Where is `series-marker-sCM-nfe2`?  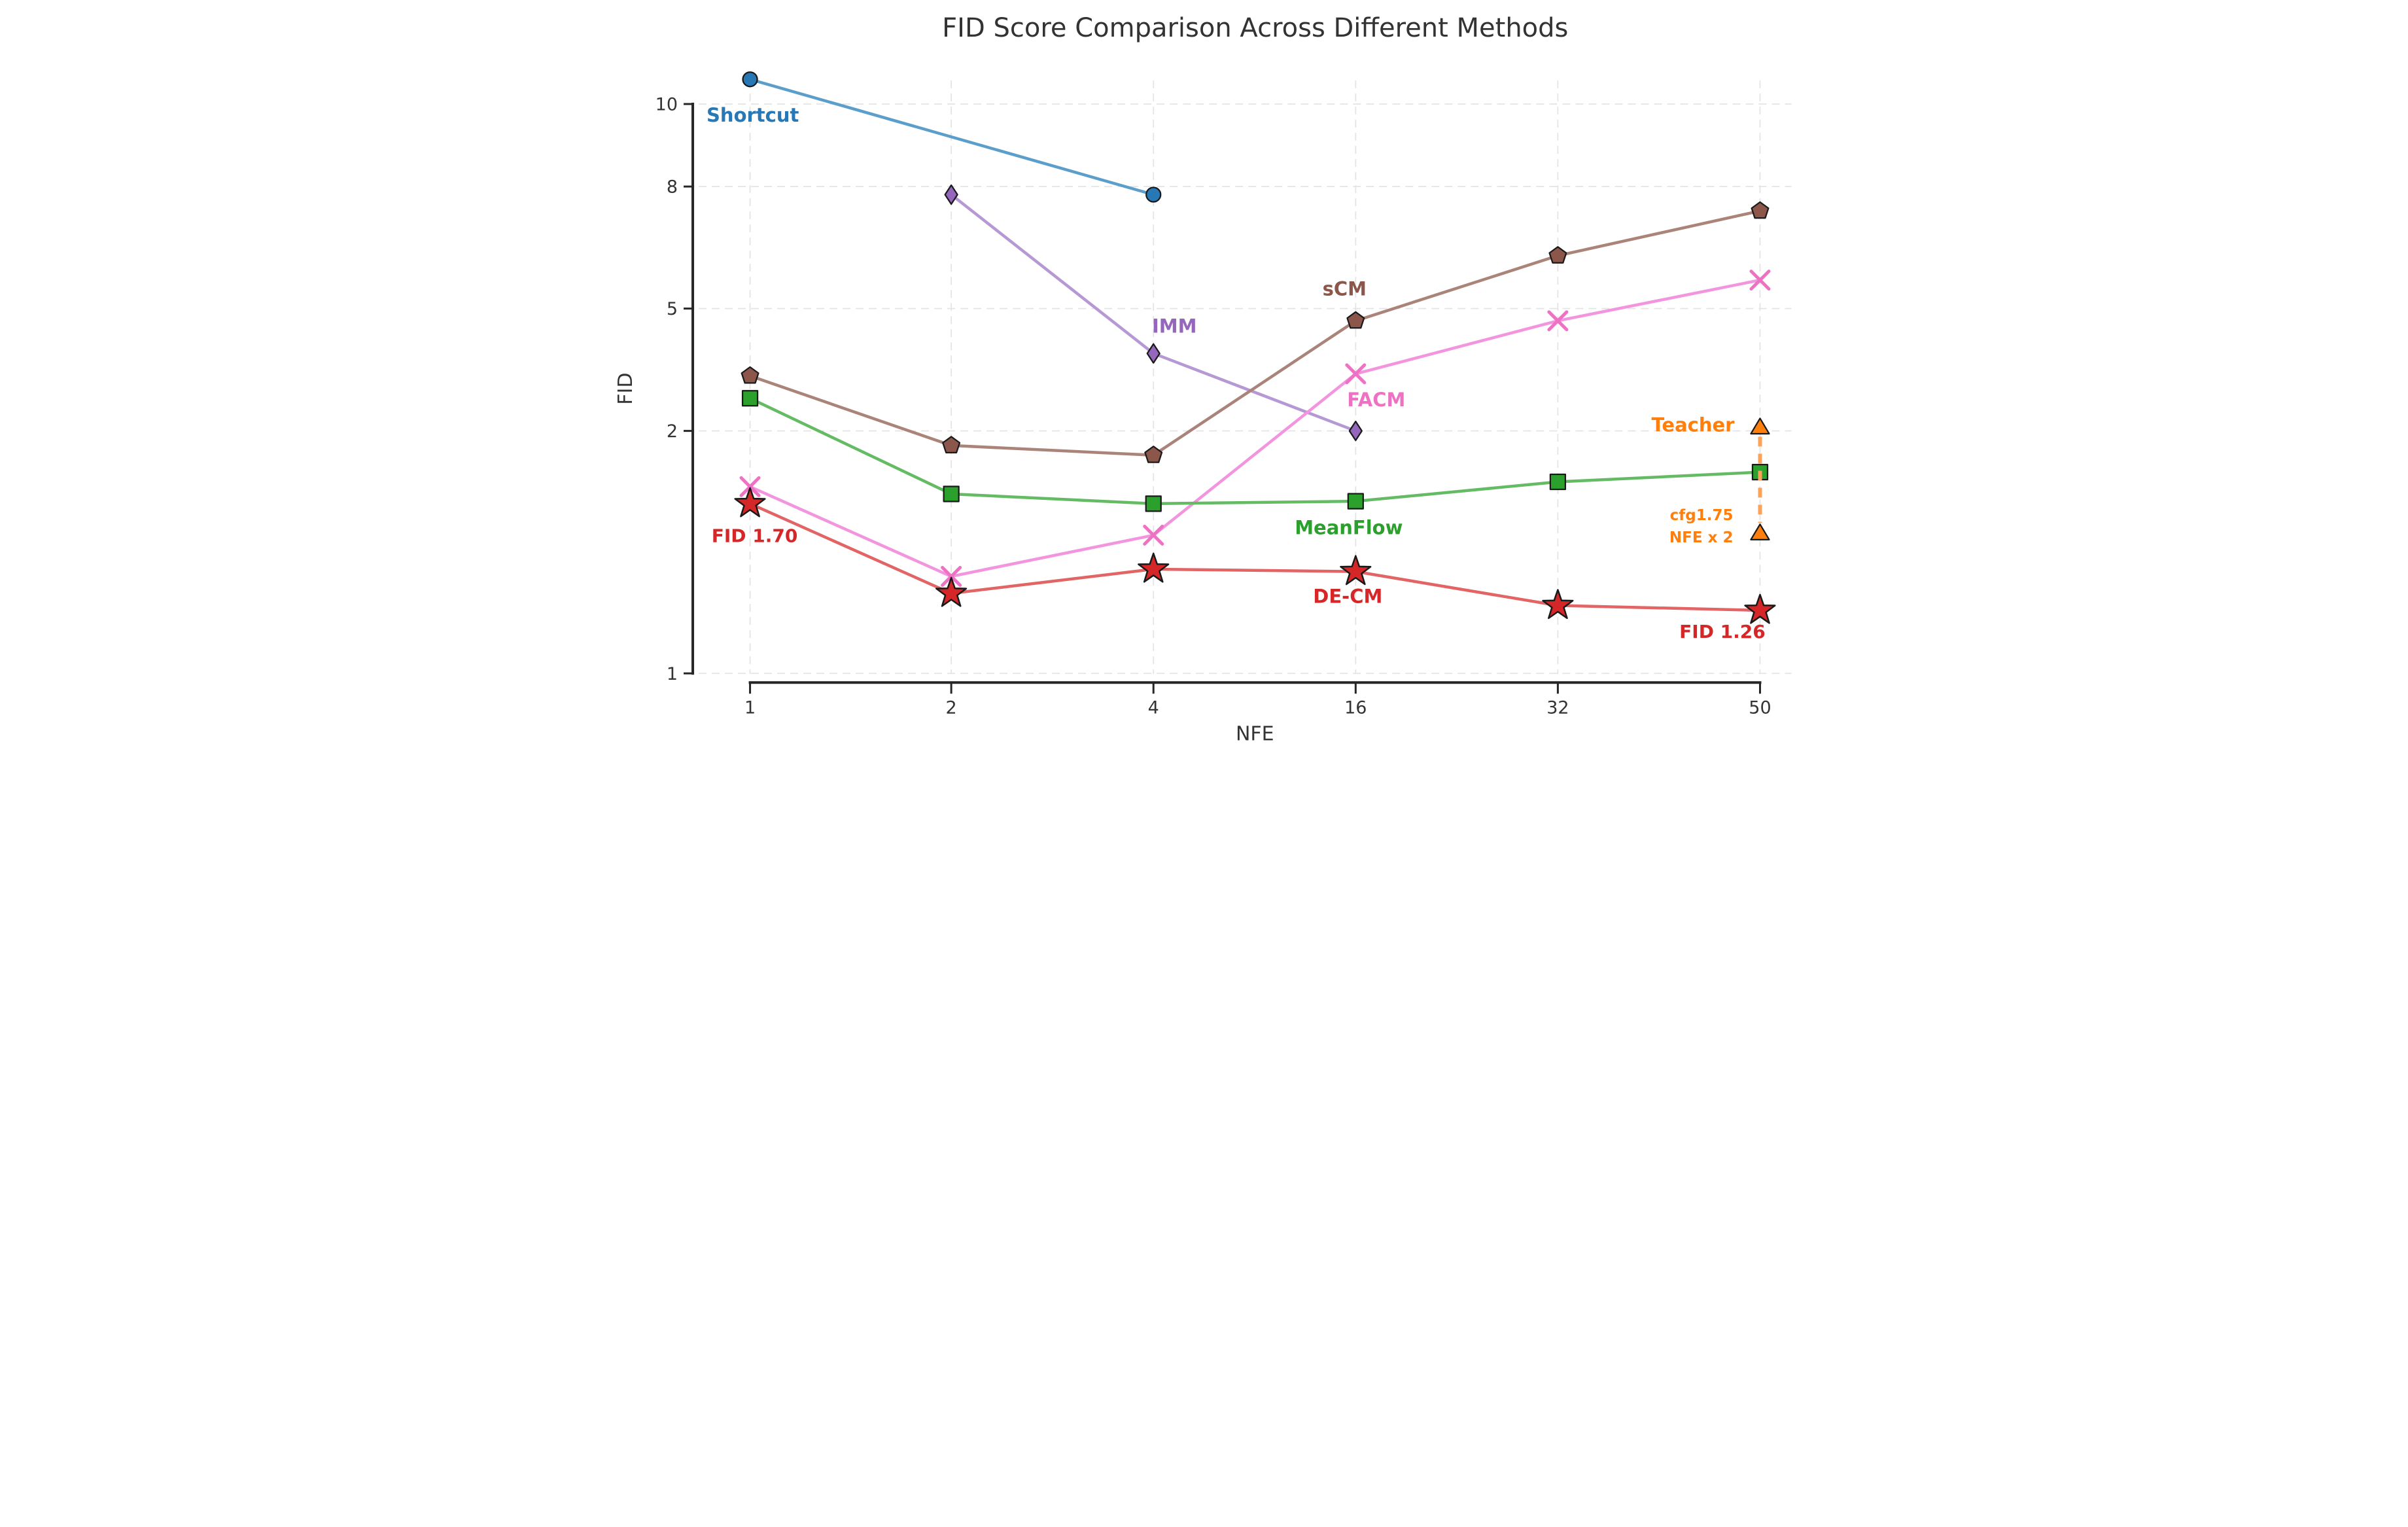 series-marker-sCM-nfe2 is located at coordinates (951, 444).